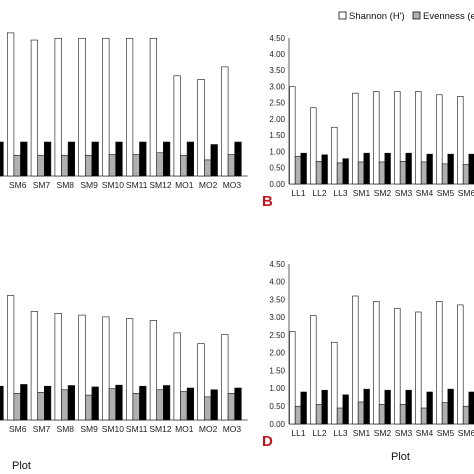 The height and width of the screenshot is (474, 474). What do you see at coordinates (377, 16) in the screenshot?
I see `legend-label-shannon: Shannon (H')` at bounding box center [377, 16].